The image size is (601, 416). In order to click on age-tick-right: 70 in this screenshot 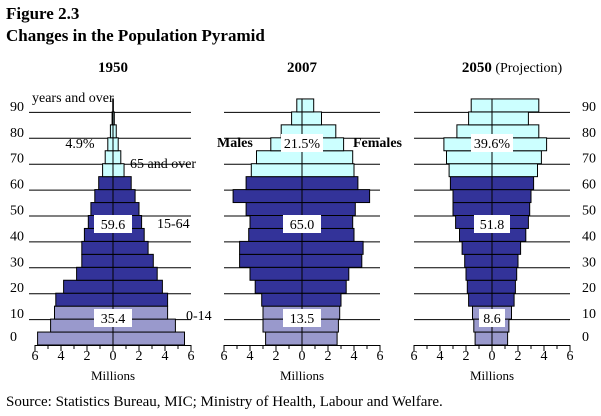, I will do `click(589, 159)`.